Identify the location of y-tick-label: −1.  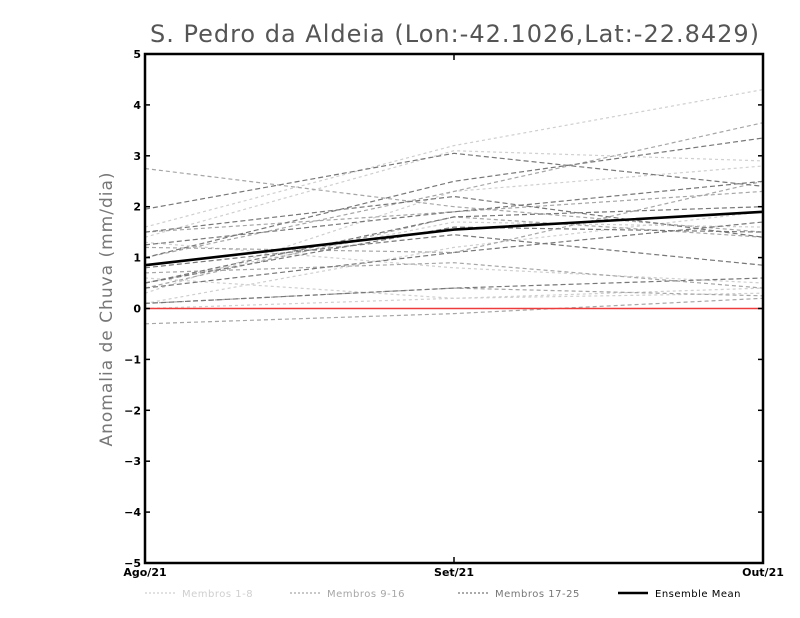
(132, 359).